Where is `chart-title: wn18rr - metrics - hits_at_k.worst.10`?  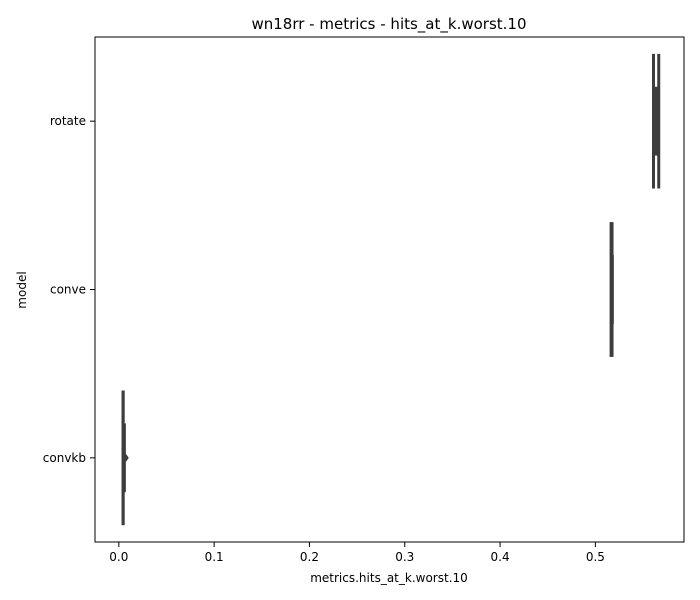
chart-title: wn18rr - metrics - hits_at_k.worst.10 is located at coordinates (388, 24).